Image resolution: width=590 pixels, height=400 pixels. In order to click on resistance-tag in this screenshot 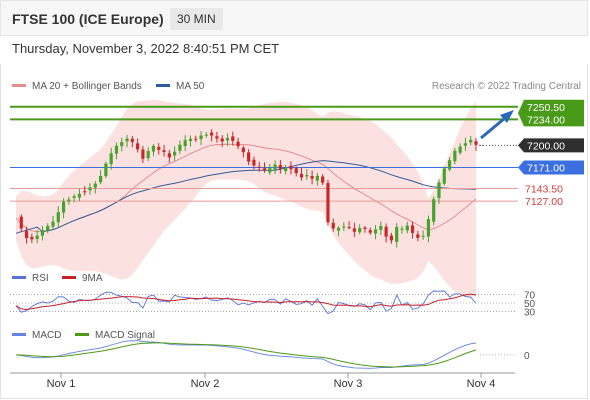, I will do `click(551, 113)`.